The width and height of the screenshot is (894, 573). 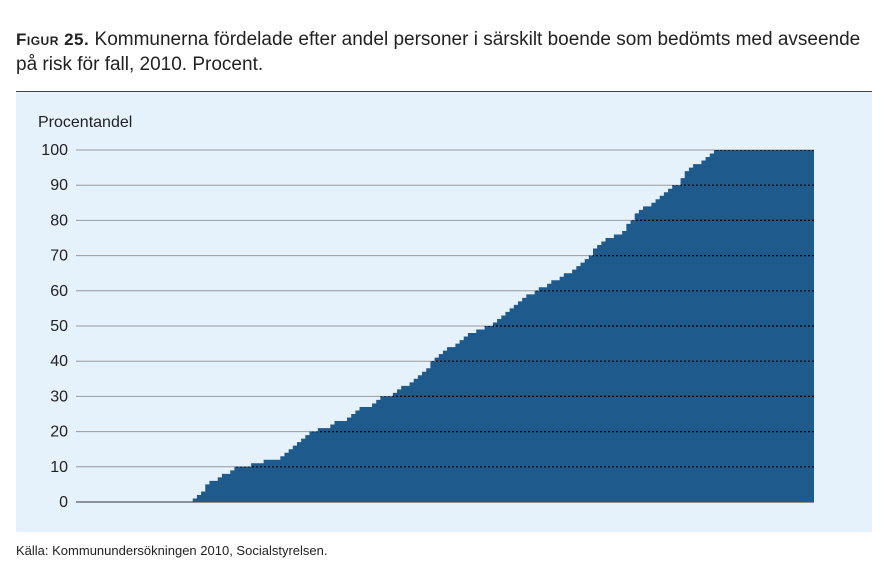 I want to click on y-tick-label: 70, so click(x=59, y=256).